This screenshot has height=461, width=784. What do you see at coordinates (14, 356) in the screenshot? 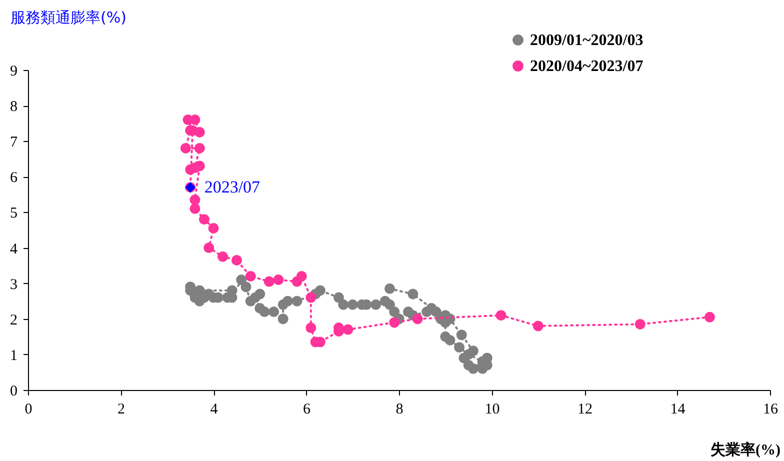
I see `y-tick-label: 1` at bounding box center [14, 356].